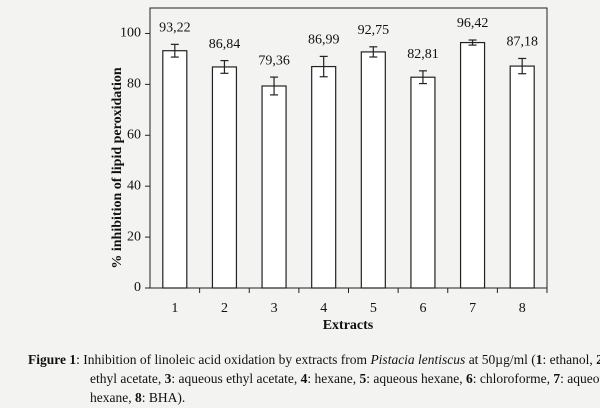 This screenshot has width=600, height=408. Describe the element at coordinates (423, 54) in the screenshot. I see `value-label: 82,81` at that location.